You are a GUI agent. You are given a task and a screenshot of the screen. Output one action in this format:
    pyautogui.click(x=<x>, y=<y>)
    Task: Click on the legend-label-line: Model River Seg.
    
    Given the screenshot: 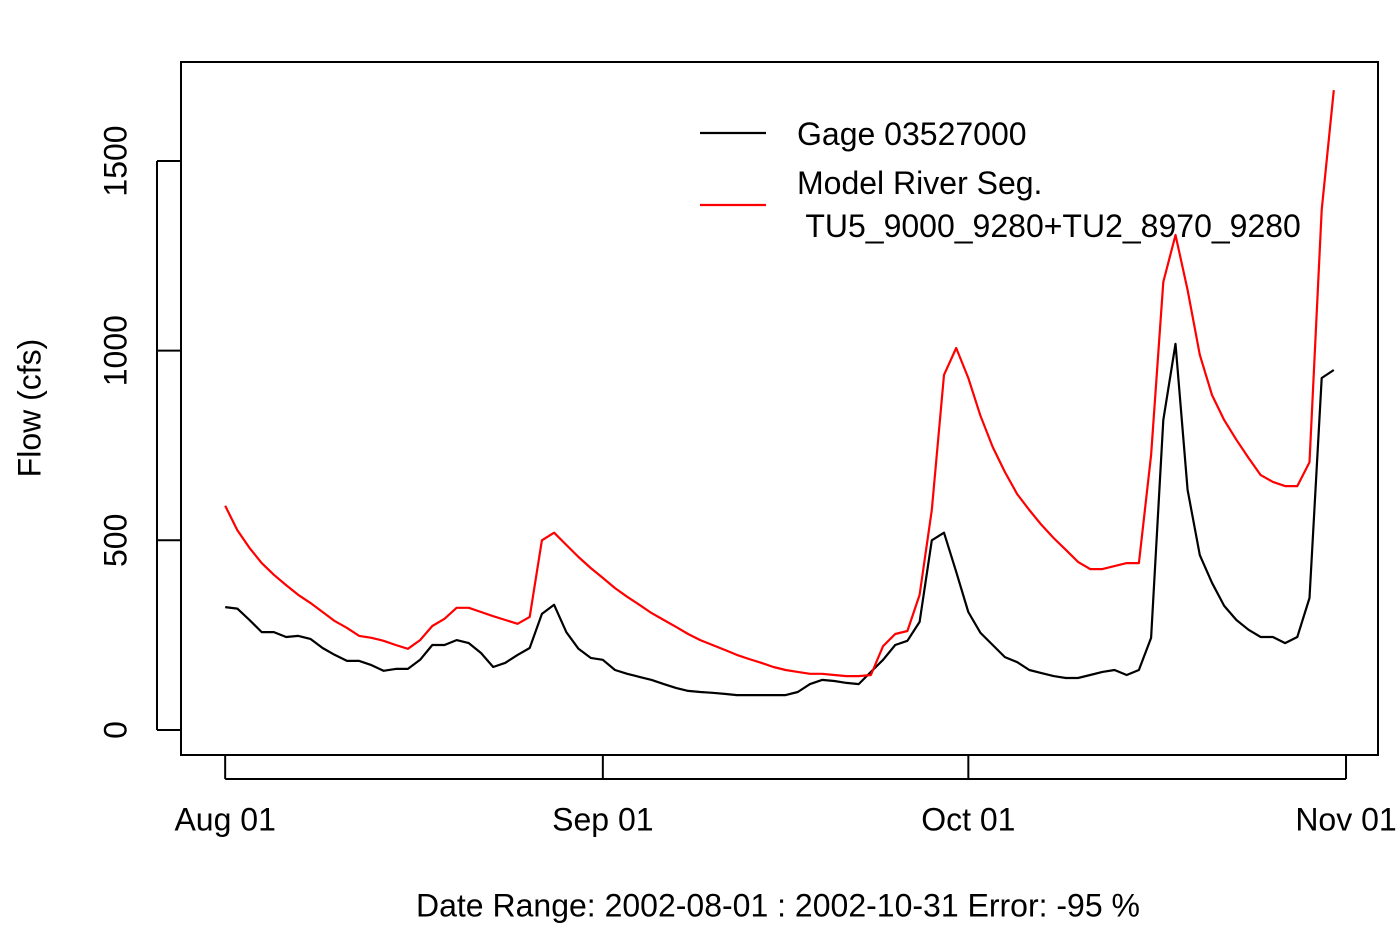 What is the action you would take?
    pyautogui.click(x=919, y=183)
    